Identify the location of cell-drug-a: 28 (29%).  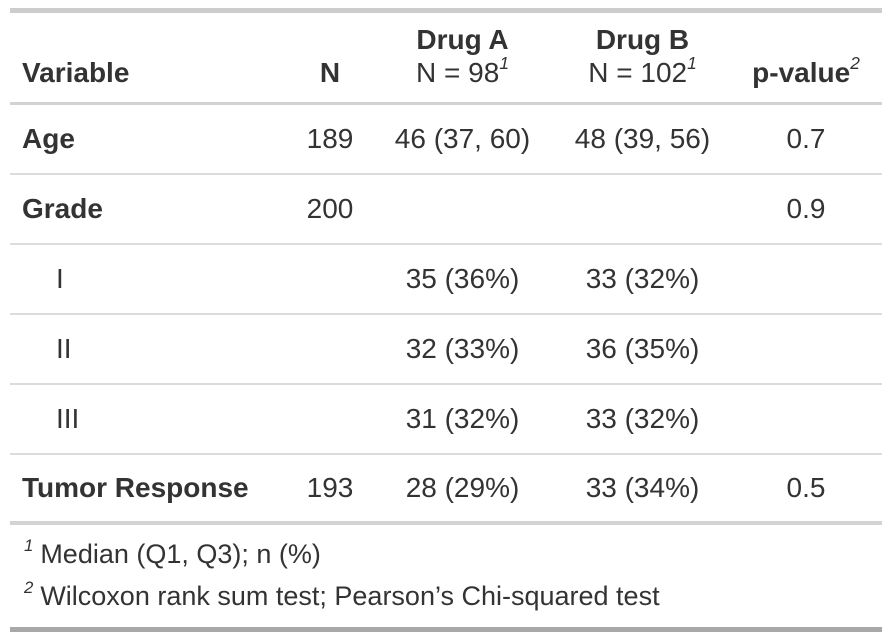
(462, 490).